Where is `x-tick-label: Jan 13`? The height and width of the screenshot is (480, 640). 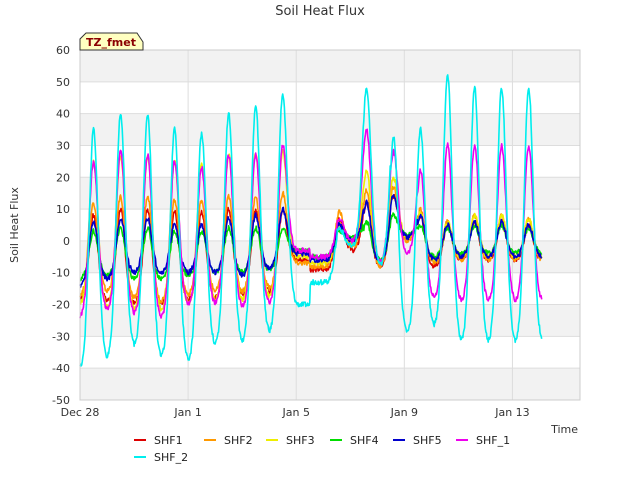 x-tick-label: Jan 13 is located at coordinates (511, 412).